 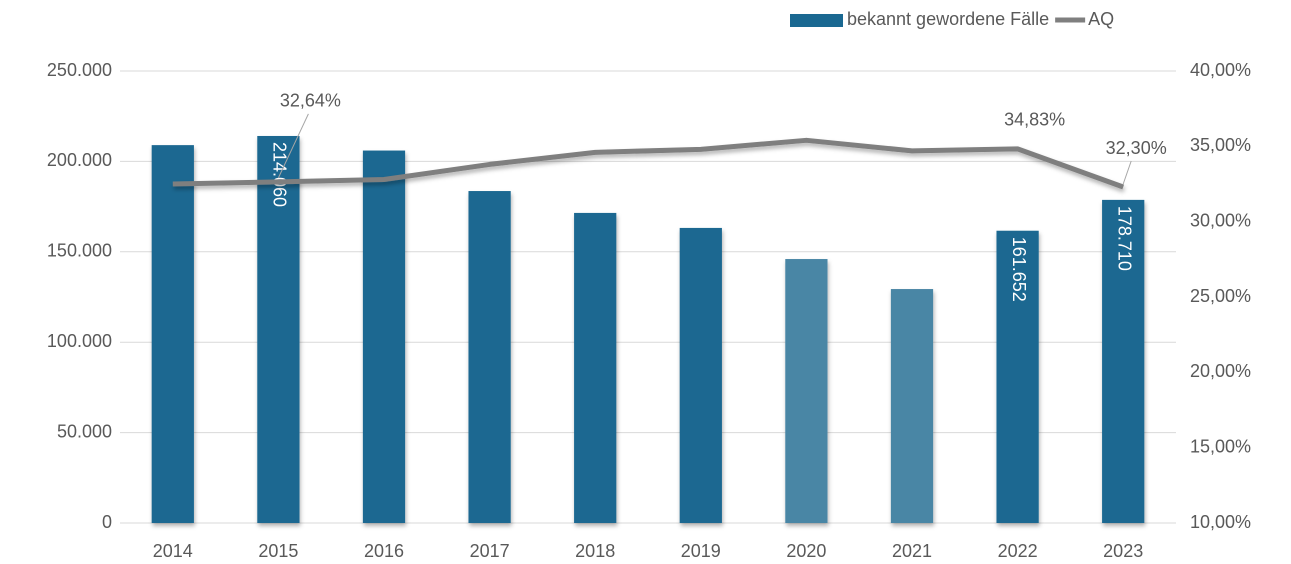 I want to click on y2-tick-label: 40,00%, so click(x=1220, y=70).